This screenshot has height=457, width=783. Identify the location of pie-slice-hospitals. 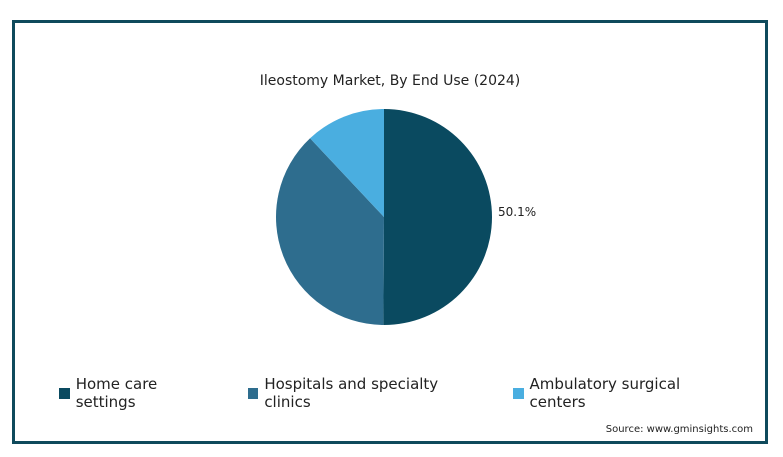
(330, 231).